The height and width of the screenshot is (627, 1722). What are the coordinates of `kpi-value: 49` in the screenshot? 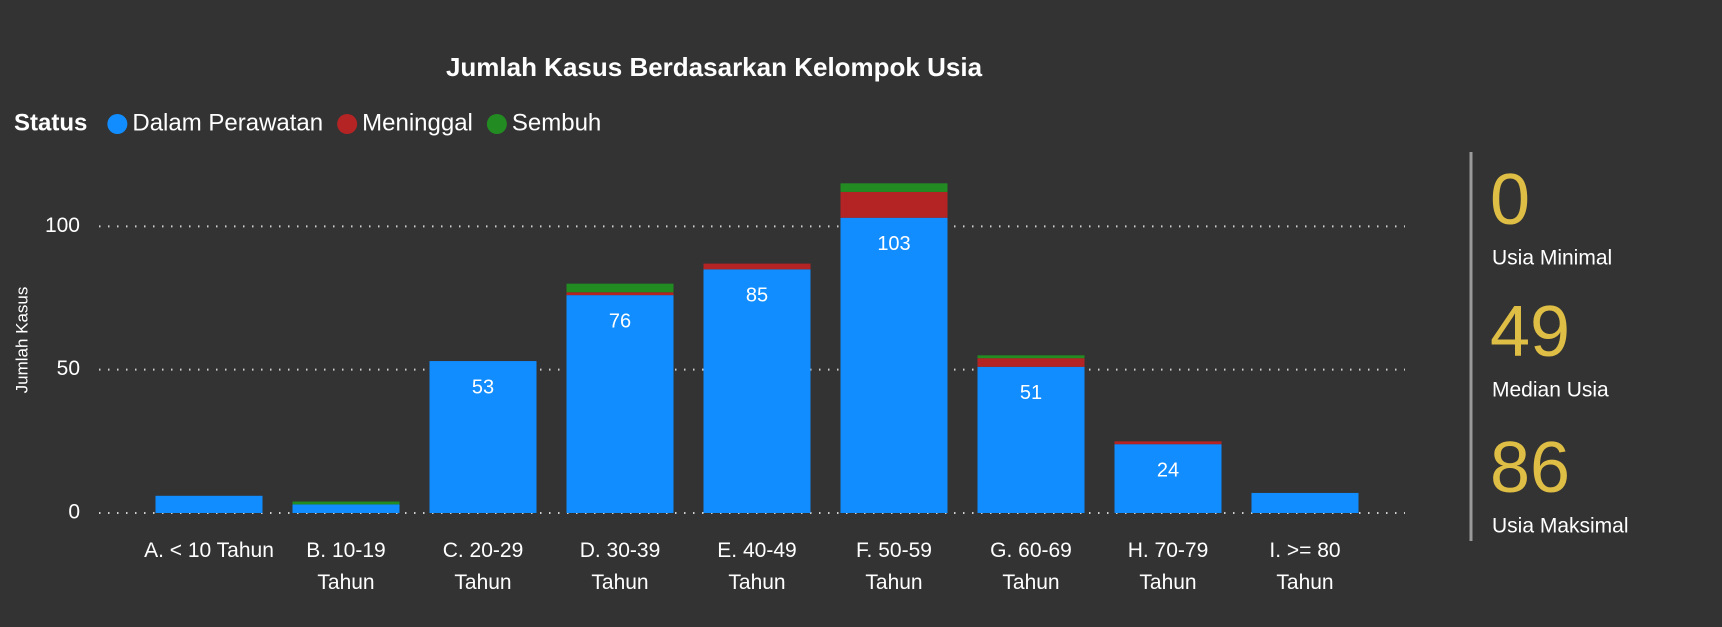 It's located at (1530, 332).